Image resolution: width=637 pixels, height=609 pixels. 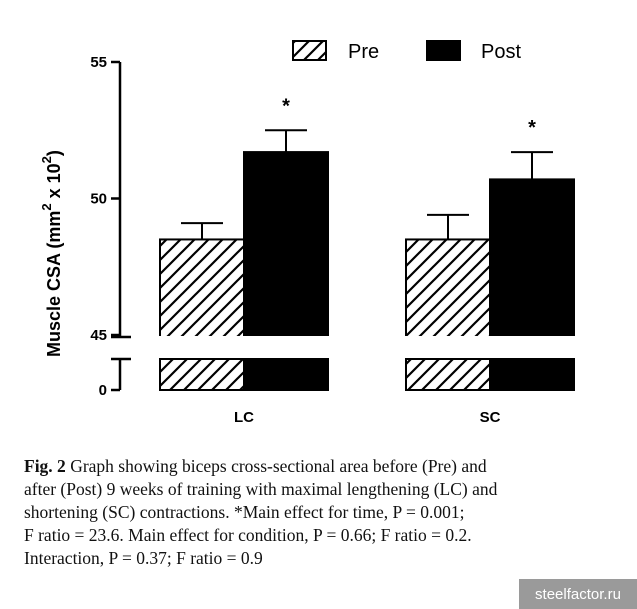 I want to click on y-tick-label-0: 0, so click(x=103, y=390).